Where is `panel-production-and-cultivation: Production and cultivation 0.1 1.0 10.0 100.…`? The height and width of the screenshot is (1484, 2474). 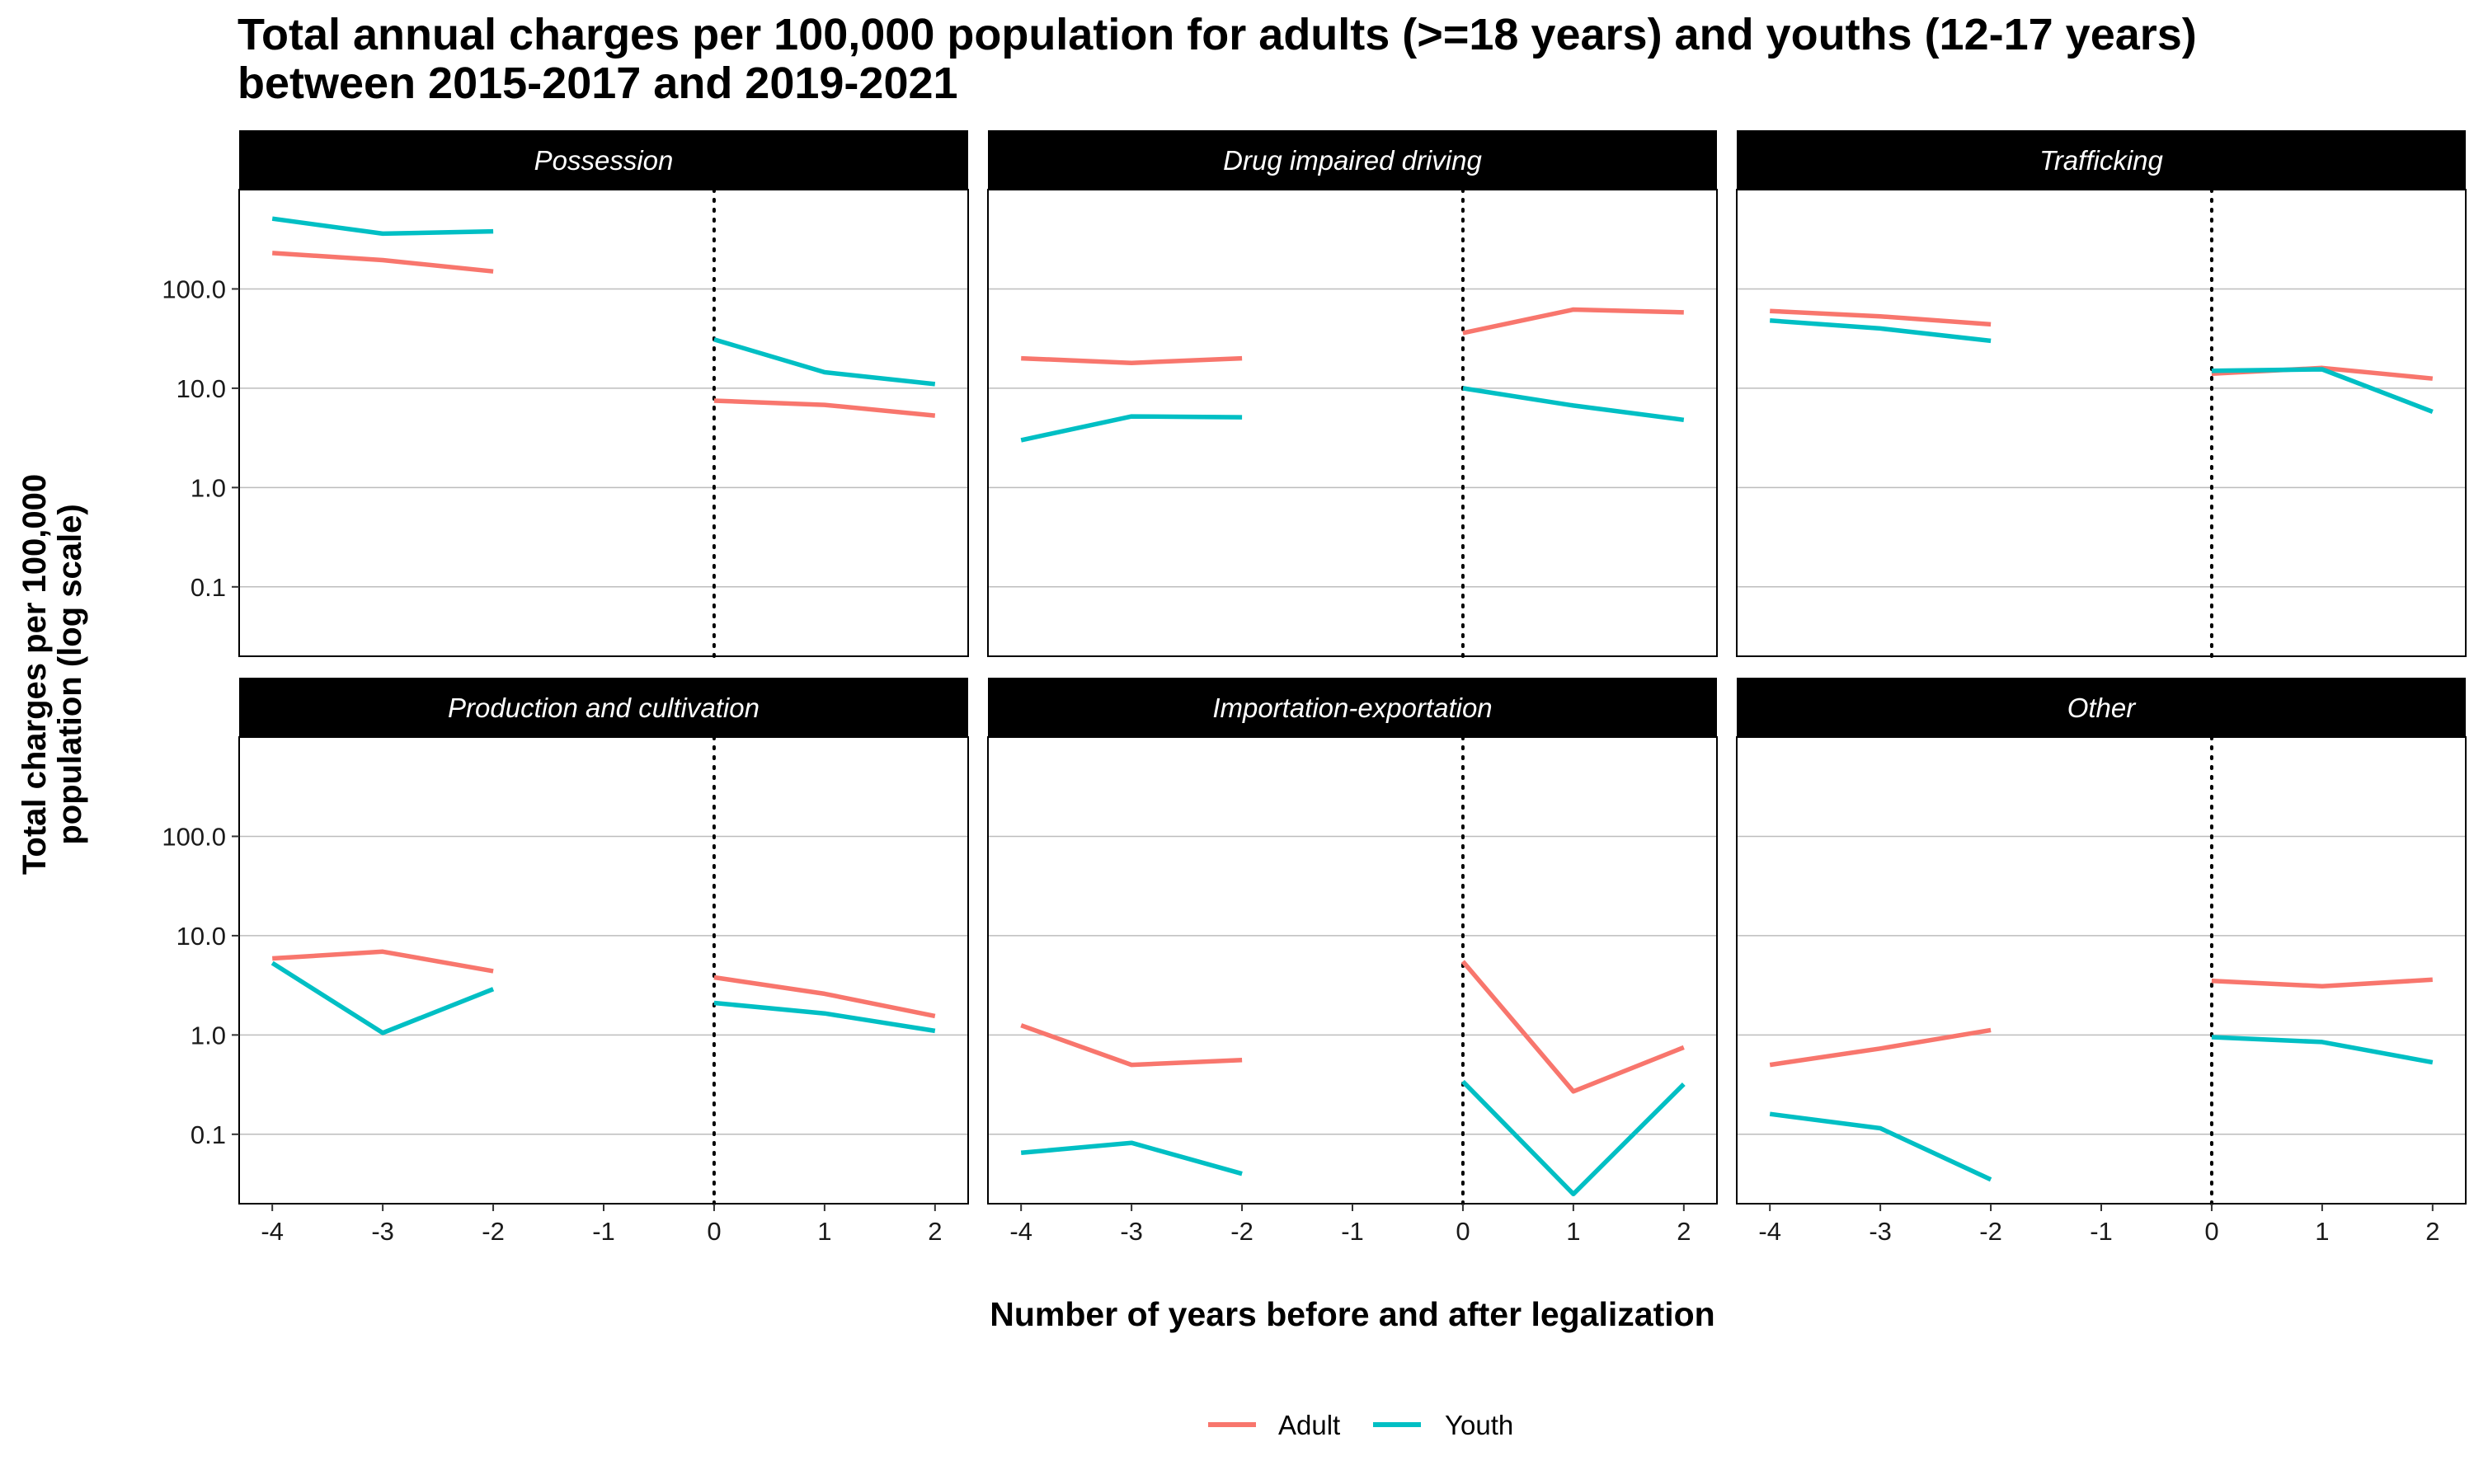 panel-production-and-cultivation: Production and cultivation 0.1 1.0 10.0 100.… is located at coordinates (565, 962).